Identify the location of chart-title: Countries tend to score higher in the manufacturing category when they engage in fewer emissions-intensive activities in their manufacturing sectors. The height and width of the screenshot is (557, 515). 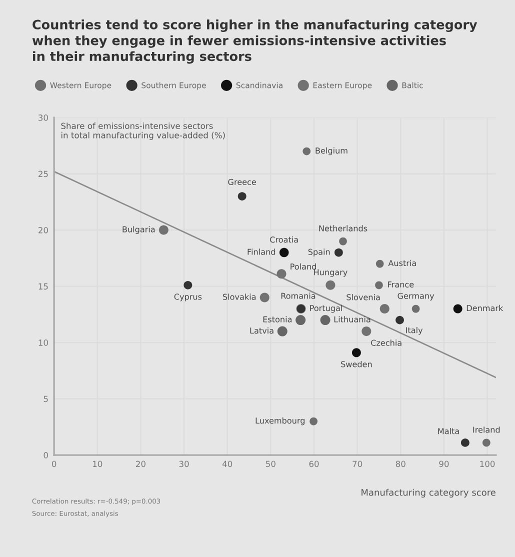
(255, 41).